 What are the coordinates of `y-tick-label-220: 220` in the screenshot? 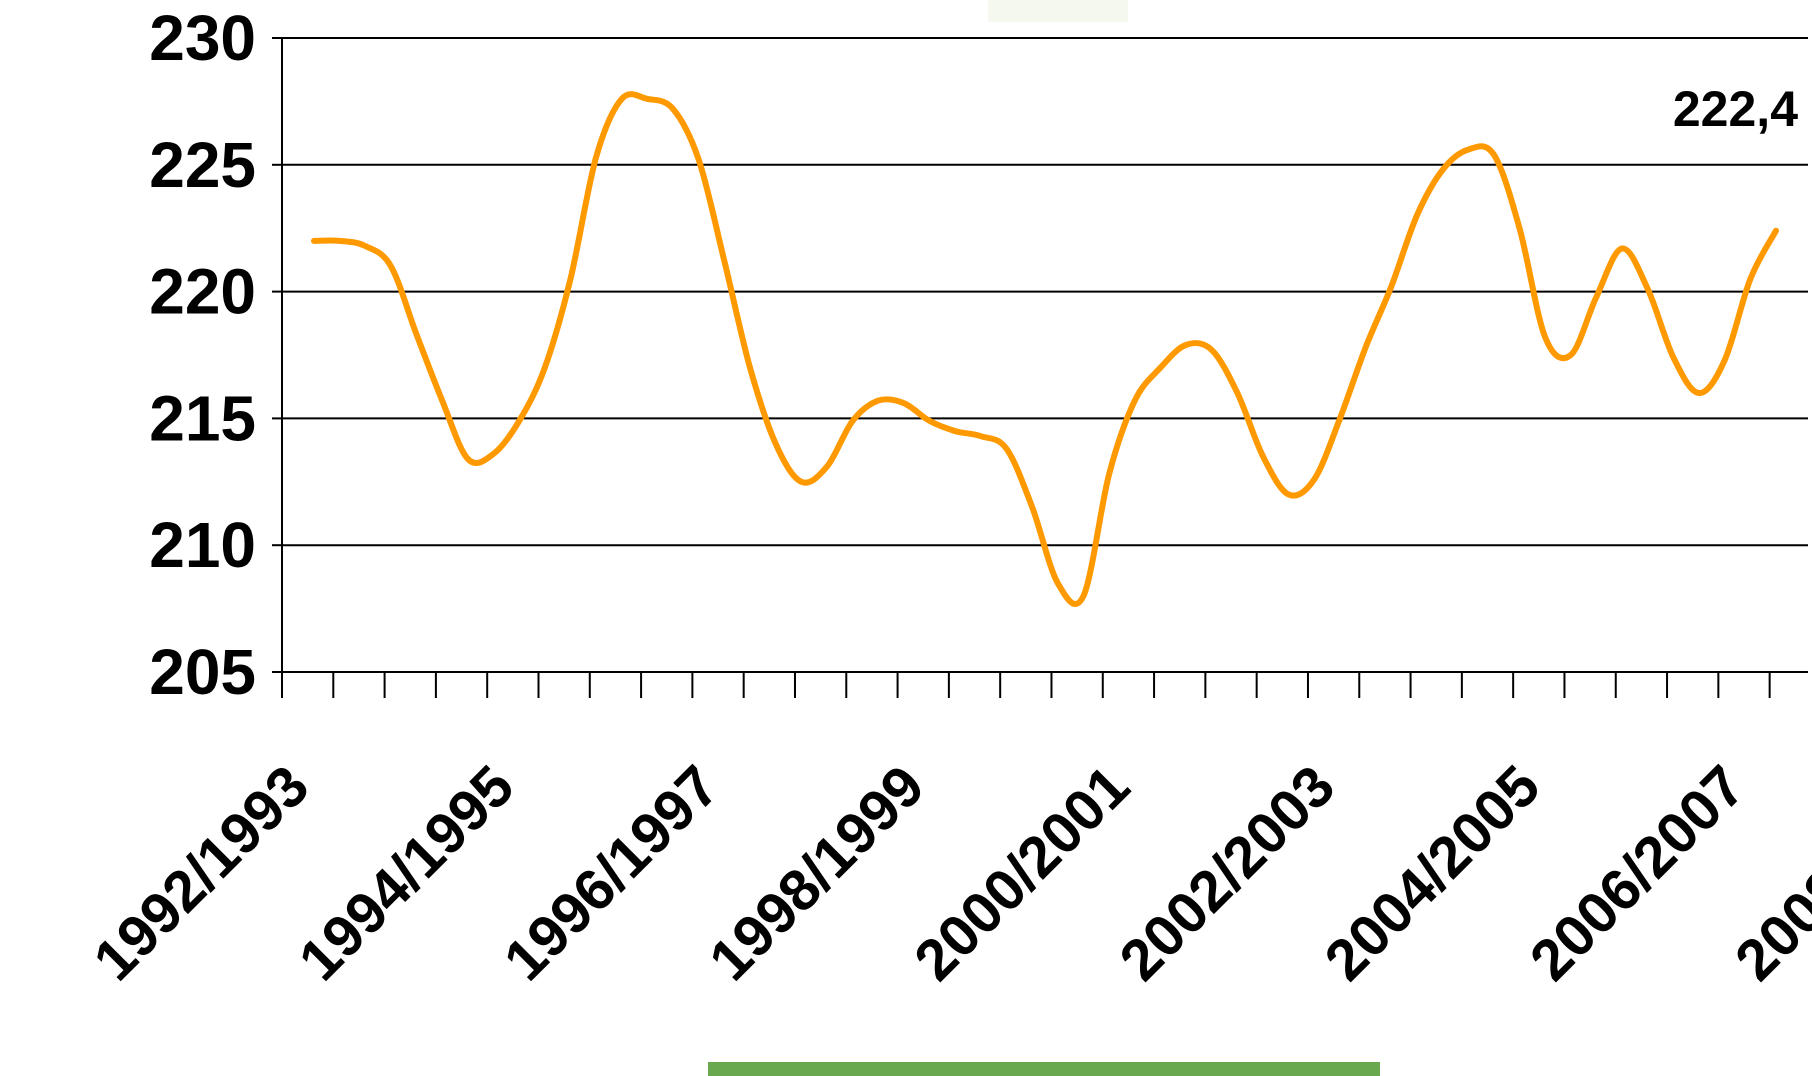 It's located at (202, 292).